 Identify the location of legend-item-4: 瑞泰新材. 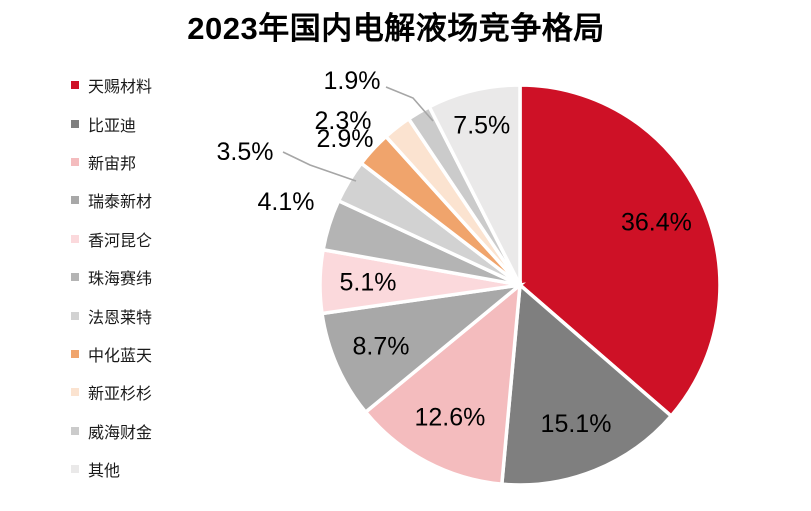
(111, 200).